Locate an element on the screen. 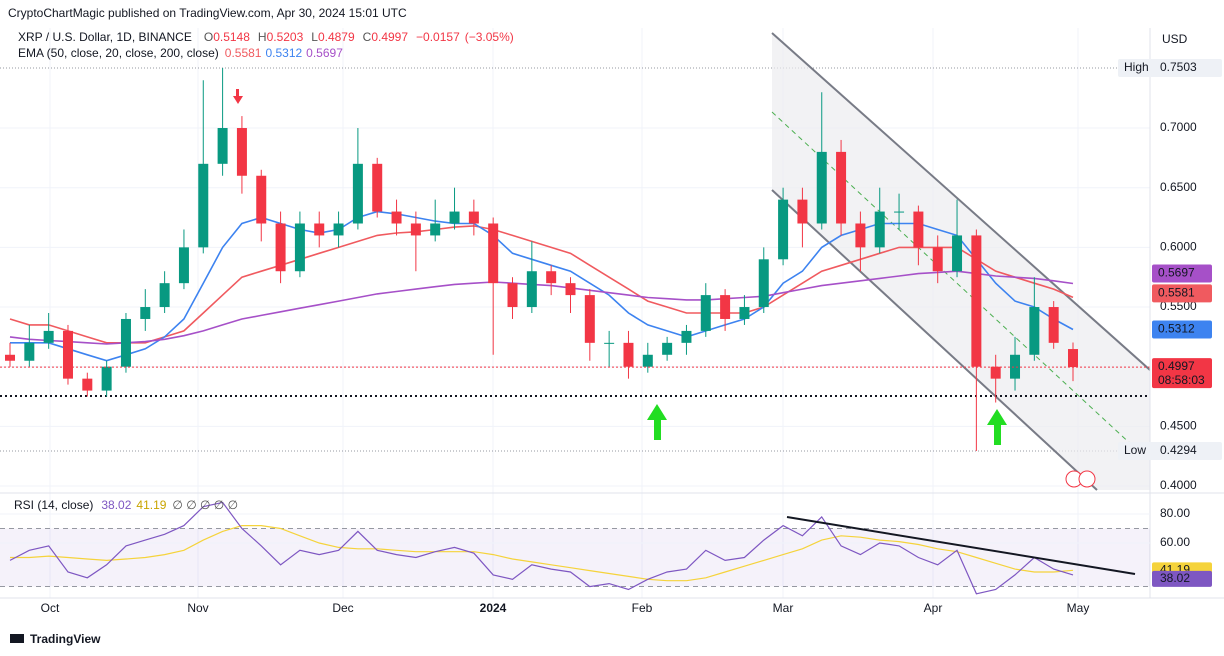 This screenshot has height=656, width=1224. high-marker-value: 0.7503 is located at coordinates (1178, 67).